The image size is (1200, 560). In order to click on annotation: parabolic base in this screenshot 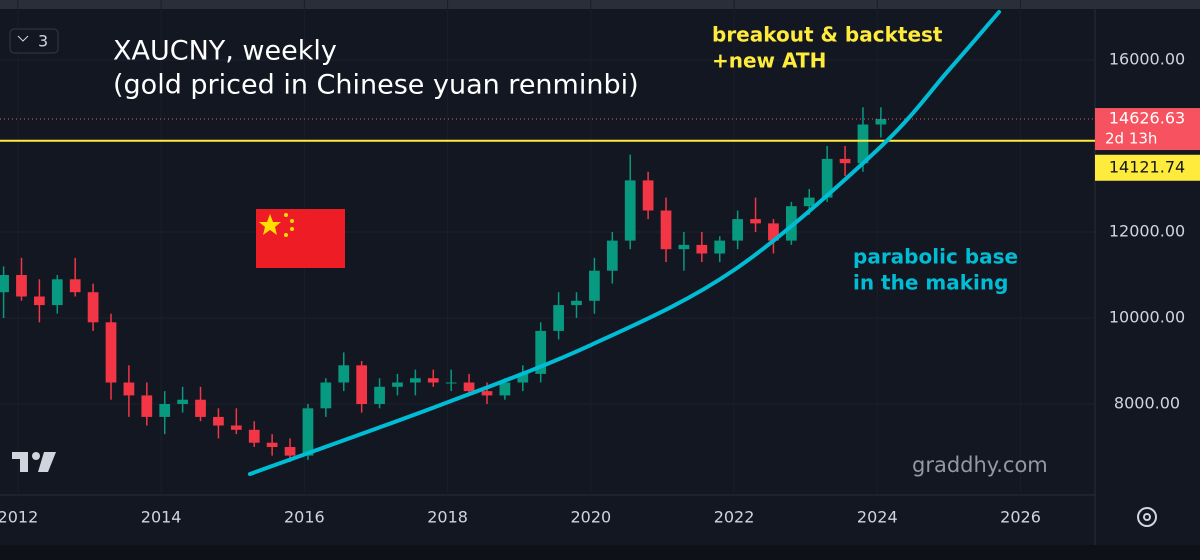, I will do `click(935, 257)`.